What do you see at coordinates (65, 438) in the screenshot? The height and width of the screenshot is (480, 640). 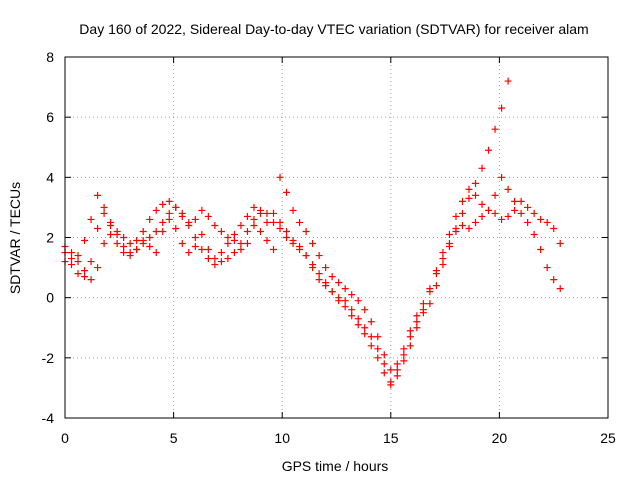 I see `x-tick-label: 0` at bounding box center [65, 438].